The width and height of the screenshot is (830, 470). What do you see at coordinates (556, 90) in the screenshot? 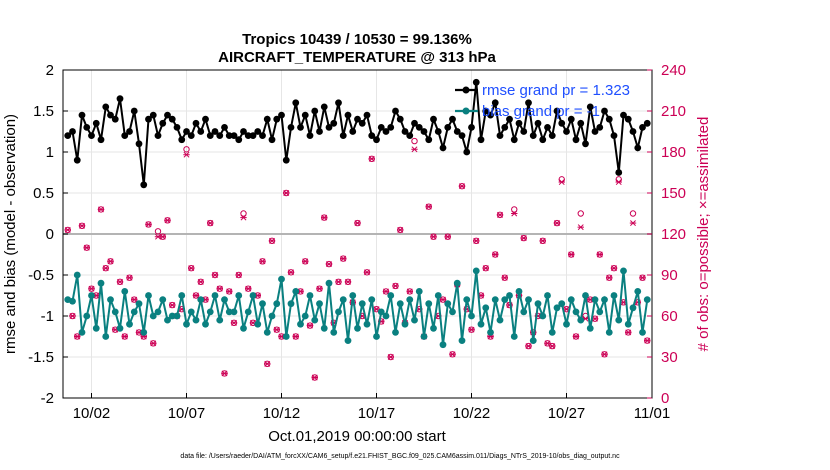
I see `legend-rmse-label: rmse grand pr = 1.323` at bounding box center [556, 90].